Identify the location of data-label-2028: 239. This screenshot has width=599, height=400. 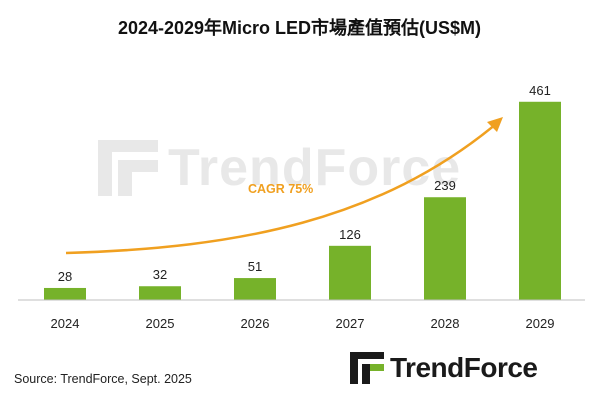
(445, 185).